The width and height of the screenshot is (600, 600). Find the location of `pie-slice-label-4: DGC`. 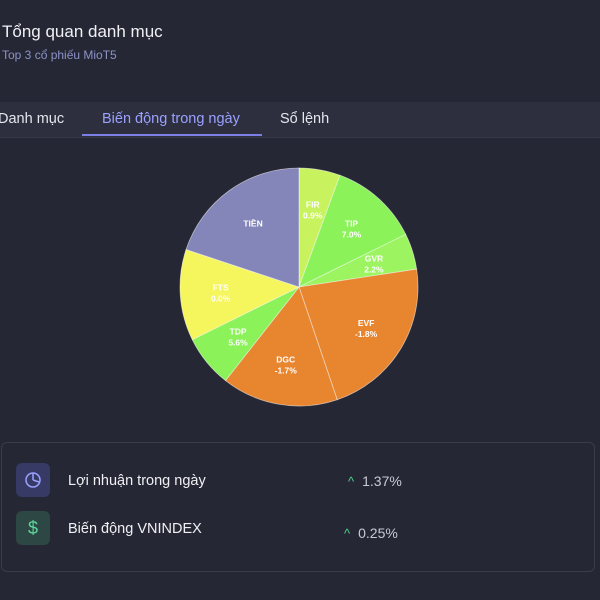

pie-slice-label-4: DGC is located at coordinates (285, 359).